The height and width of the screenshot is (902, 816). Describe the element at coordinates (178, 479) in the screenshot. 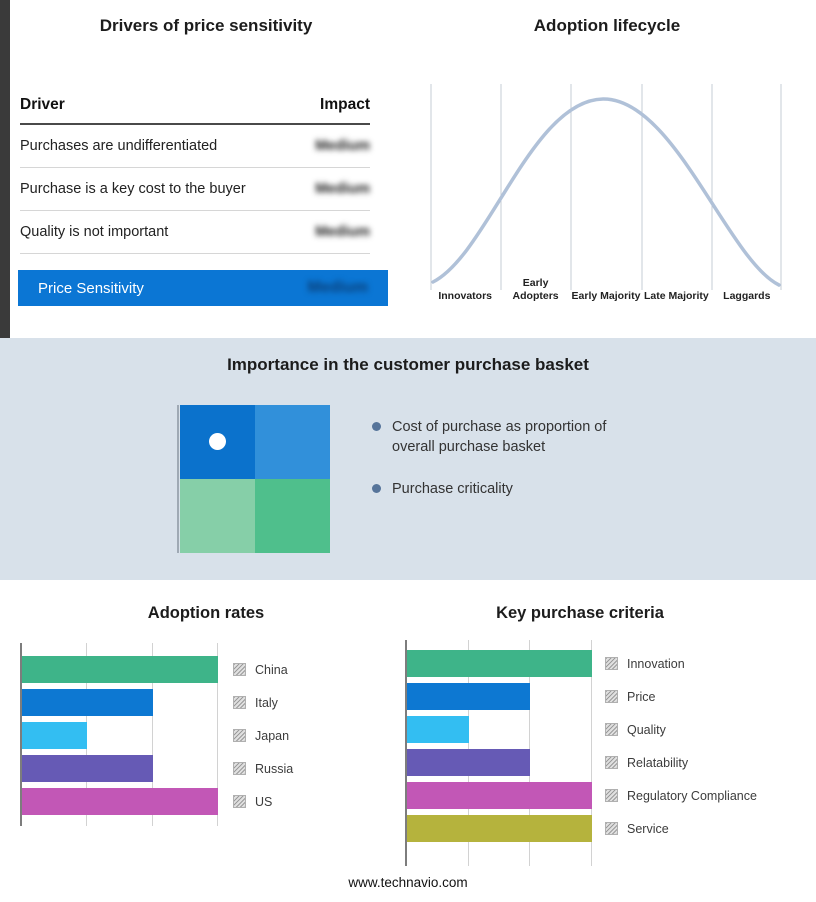

I see `quadrant-axis-line` at that location.